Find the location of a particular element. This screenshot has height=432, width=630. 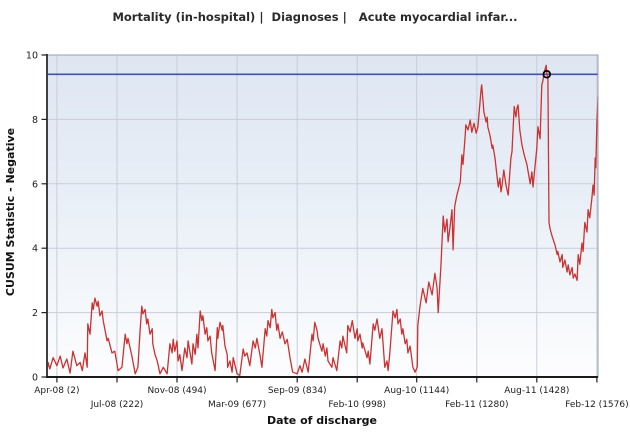

x-tick-label: Feb-11 (1280) is located at coordinates (476, 405).